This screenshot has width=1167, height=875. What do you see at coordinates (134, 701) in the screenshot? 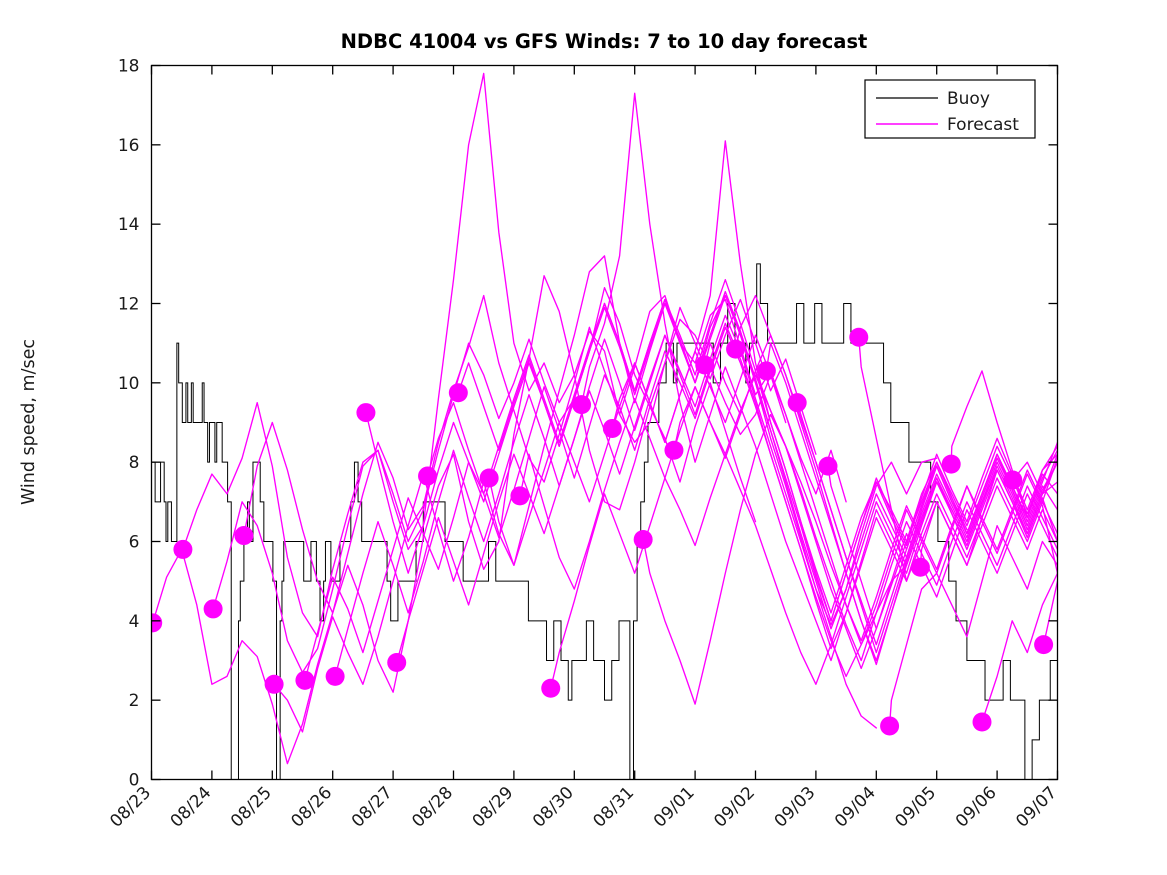
I see `y-tick-label: 2` at bounding box center [134, 701].